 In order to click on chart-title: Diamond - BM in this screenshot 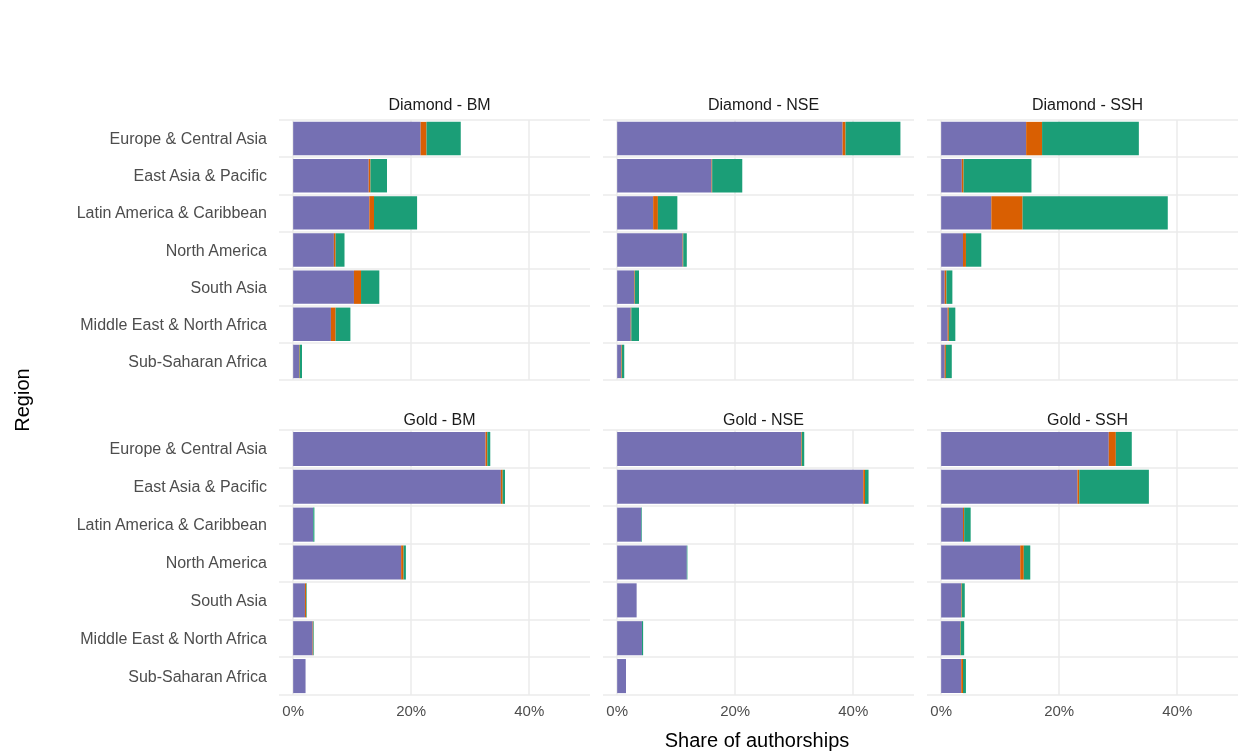, I will do `click(439, 104)`.